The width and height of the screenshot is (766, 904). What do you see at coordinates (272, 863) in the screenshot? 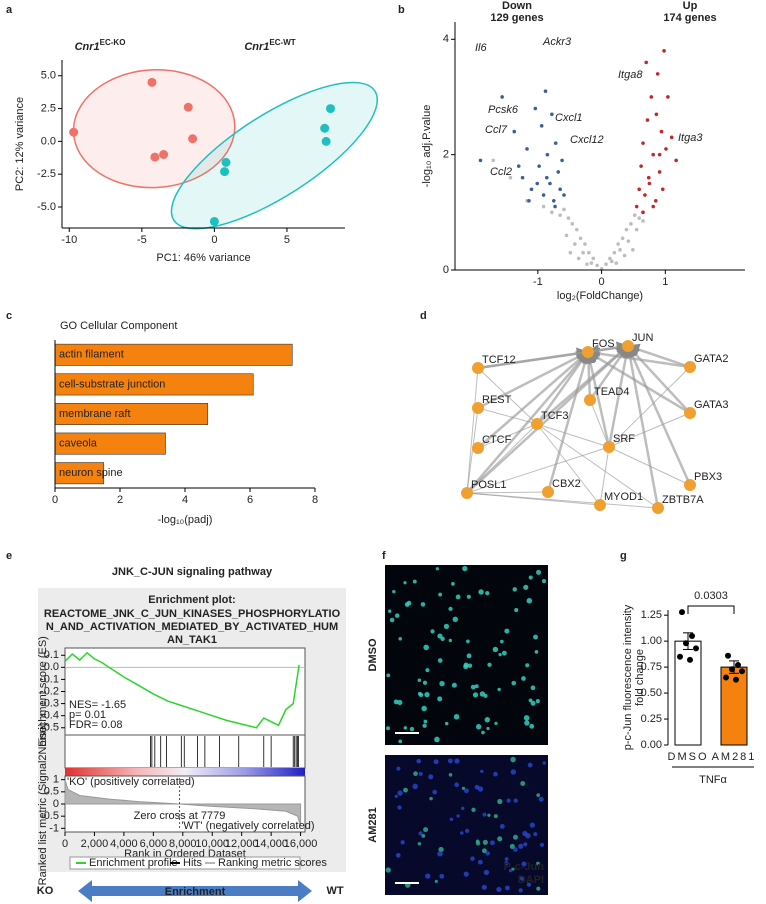
I see `legend-label: Ranking metric scores` at bounding box center [272, 863].